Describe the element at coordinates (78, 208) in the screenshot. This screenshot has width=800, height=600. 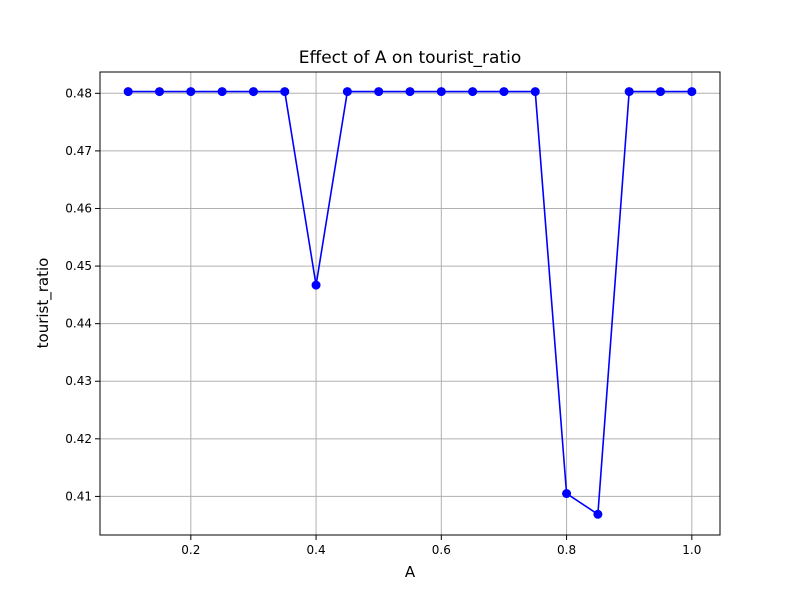
I see `y-tick-label: 0.46` at that location.